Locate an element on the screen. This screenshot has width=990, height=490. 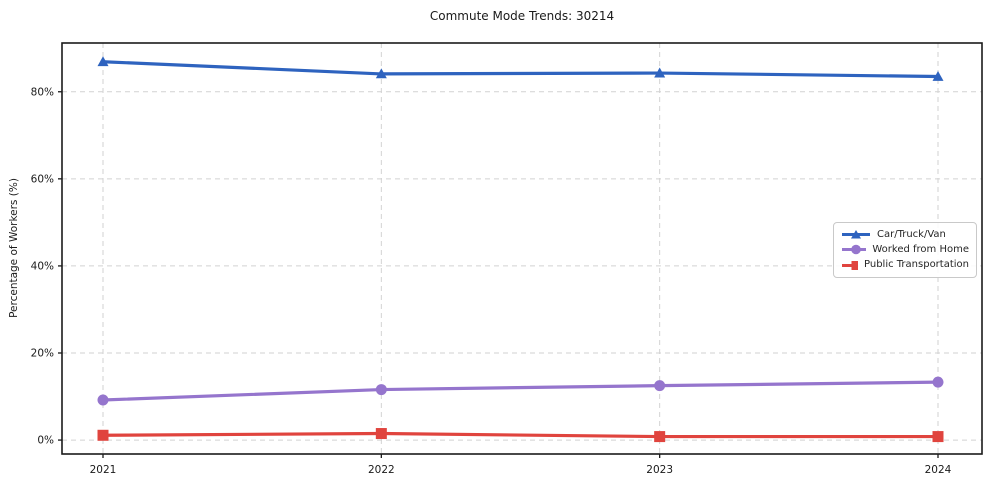
legend-label: Worked from Home is located at coordinates (920, 249).